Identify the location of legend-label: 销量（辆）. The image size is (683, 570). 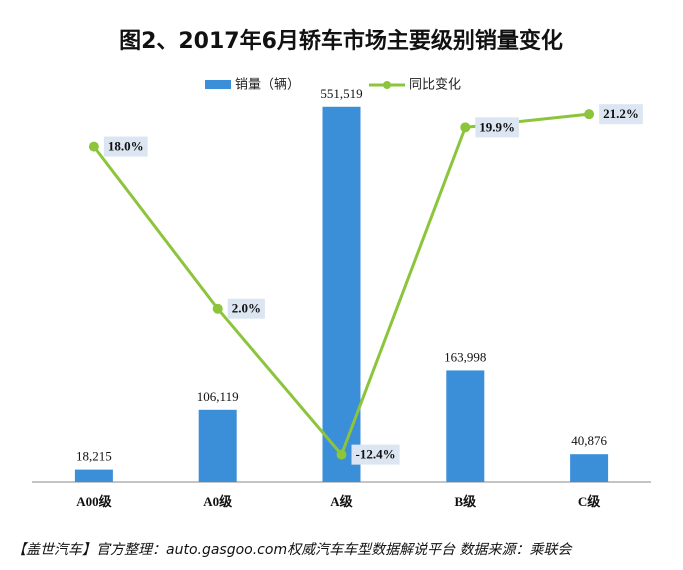
(267, 85).